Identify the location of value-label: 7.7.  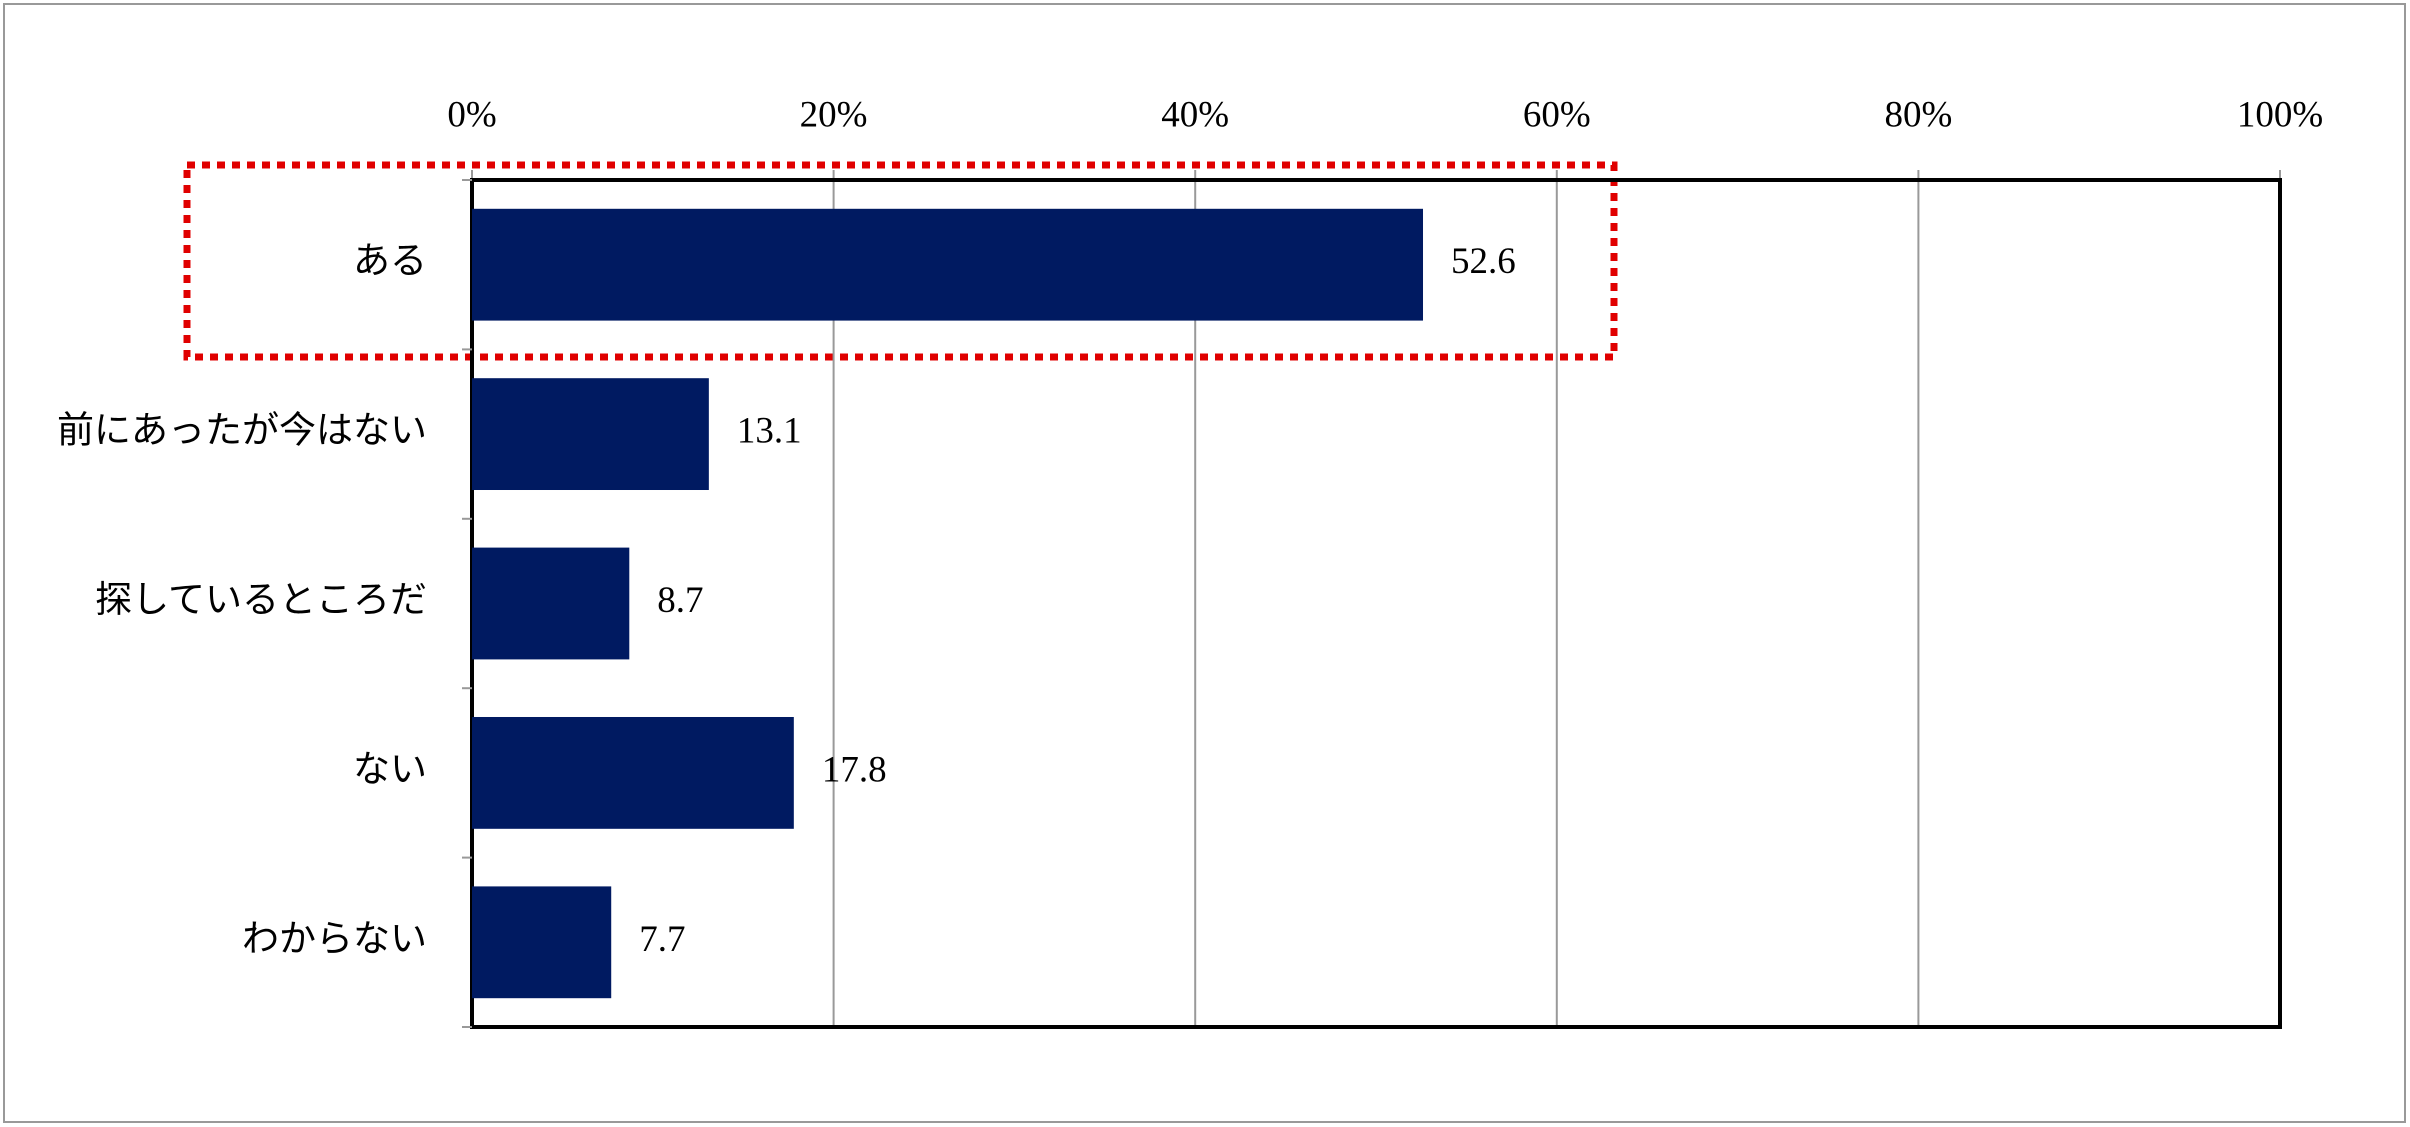
(662, 939).